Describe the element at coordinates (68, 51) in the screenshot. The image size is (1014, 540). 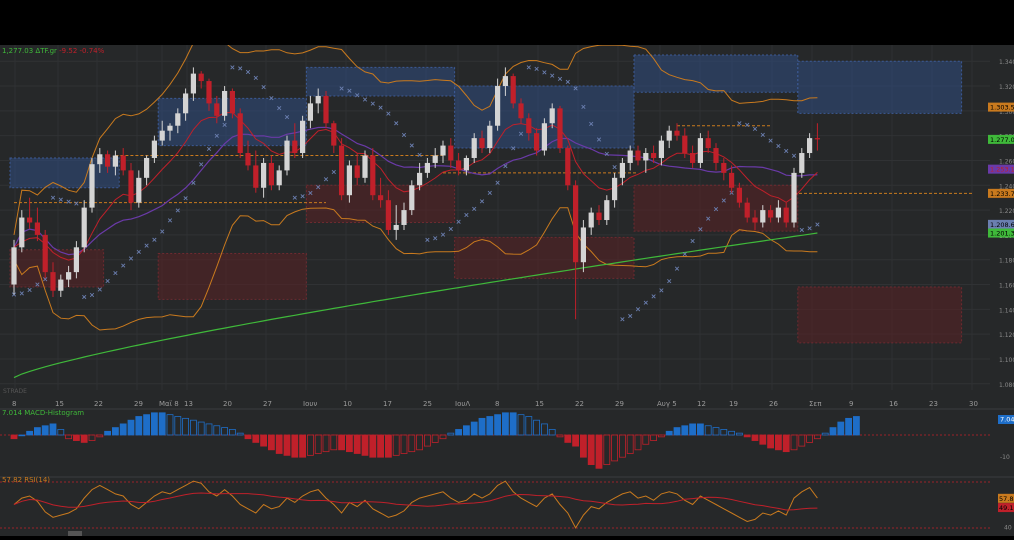
I see `change: -9.52` at that location.